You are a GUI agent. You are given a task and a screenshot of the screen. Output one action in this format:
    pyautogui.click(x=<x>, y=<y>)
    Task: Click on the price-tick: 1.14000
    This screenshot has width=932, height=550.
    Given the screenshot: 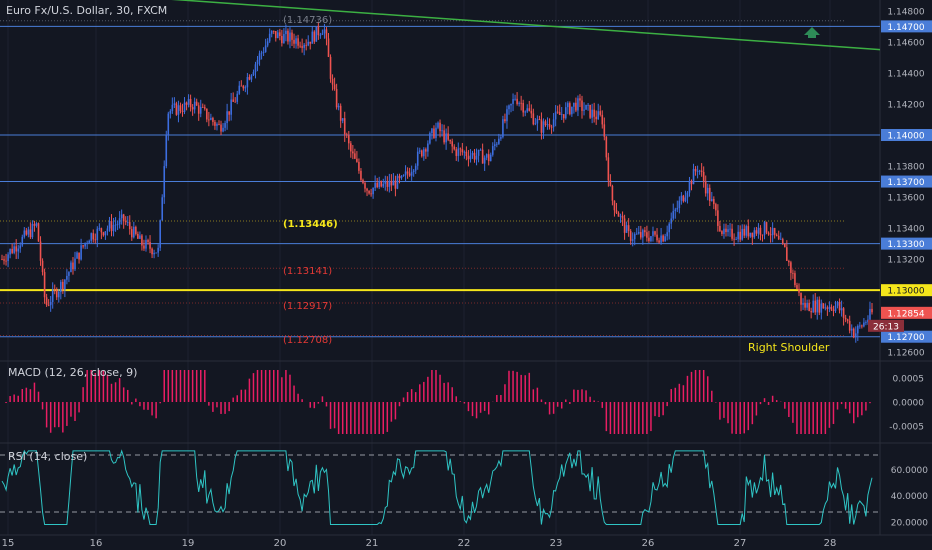 What is the action you would take?
    pyautogui.click(x=905, y=137)
    